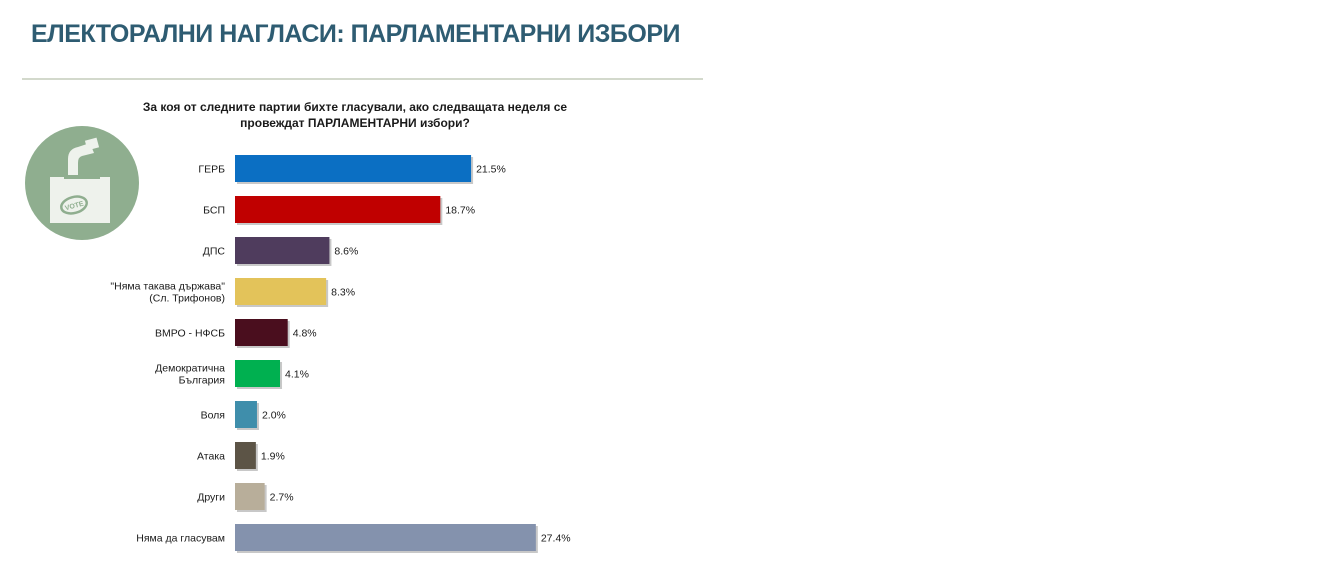 The width and height of the screenshot is (1336, 573). I want to click on value-label-6: 4.1%, so click(297, 375).